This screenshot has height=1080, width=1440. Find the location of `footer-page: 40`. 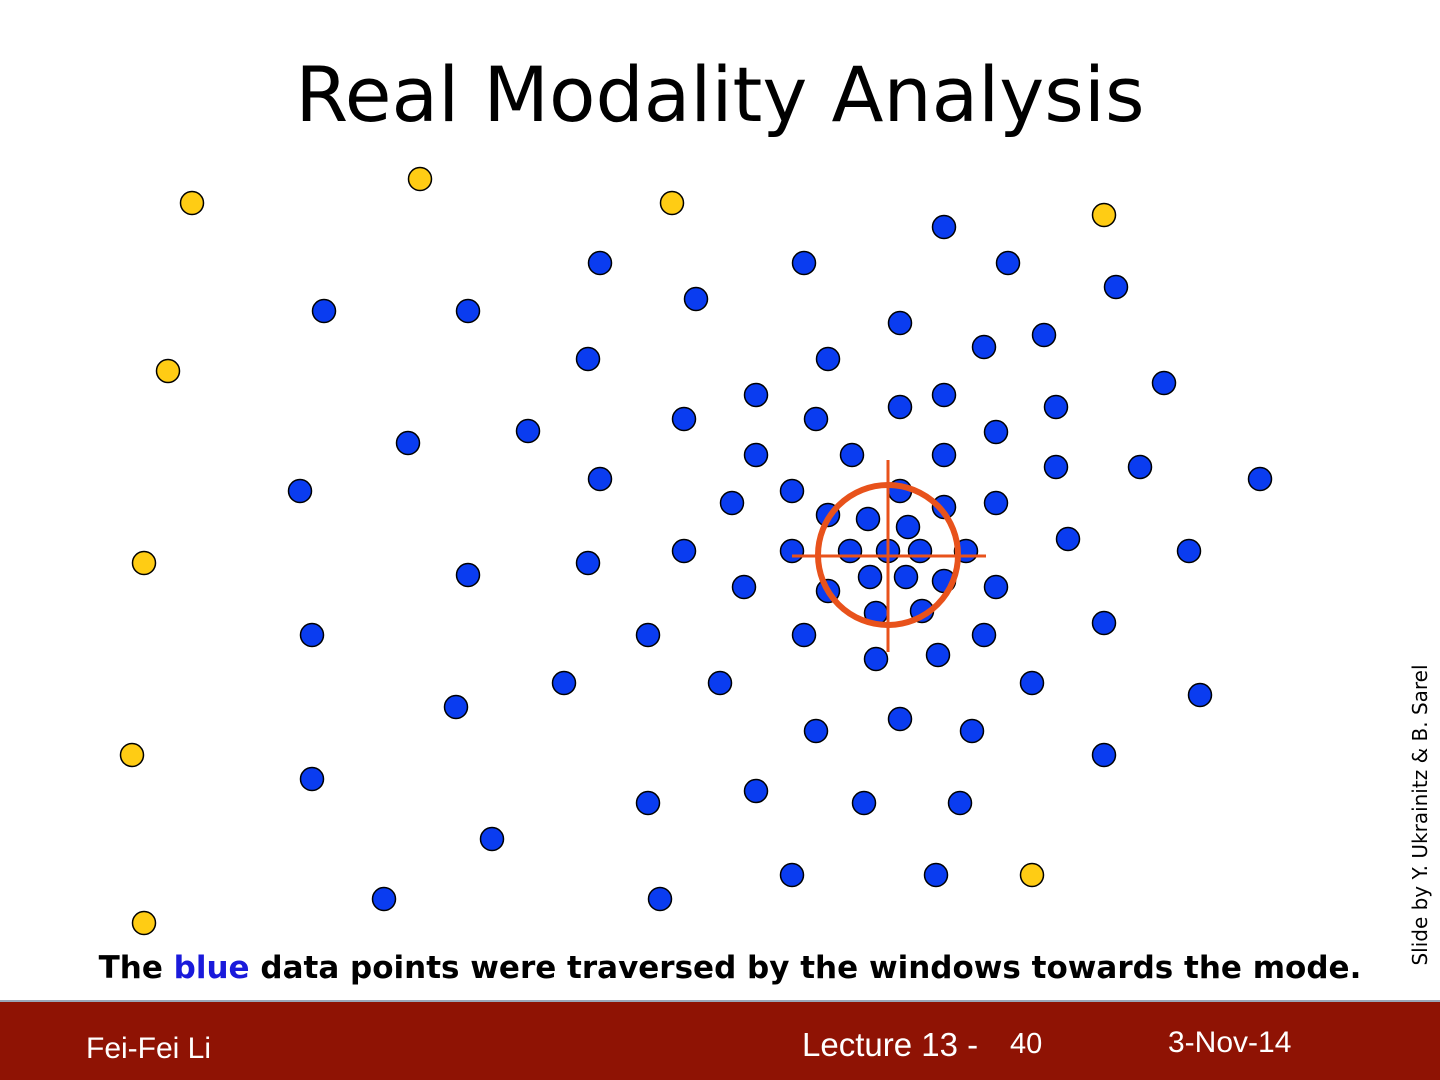

footer-page: 40 is located at coordinates (1026, 1044).